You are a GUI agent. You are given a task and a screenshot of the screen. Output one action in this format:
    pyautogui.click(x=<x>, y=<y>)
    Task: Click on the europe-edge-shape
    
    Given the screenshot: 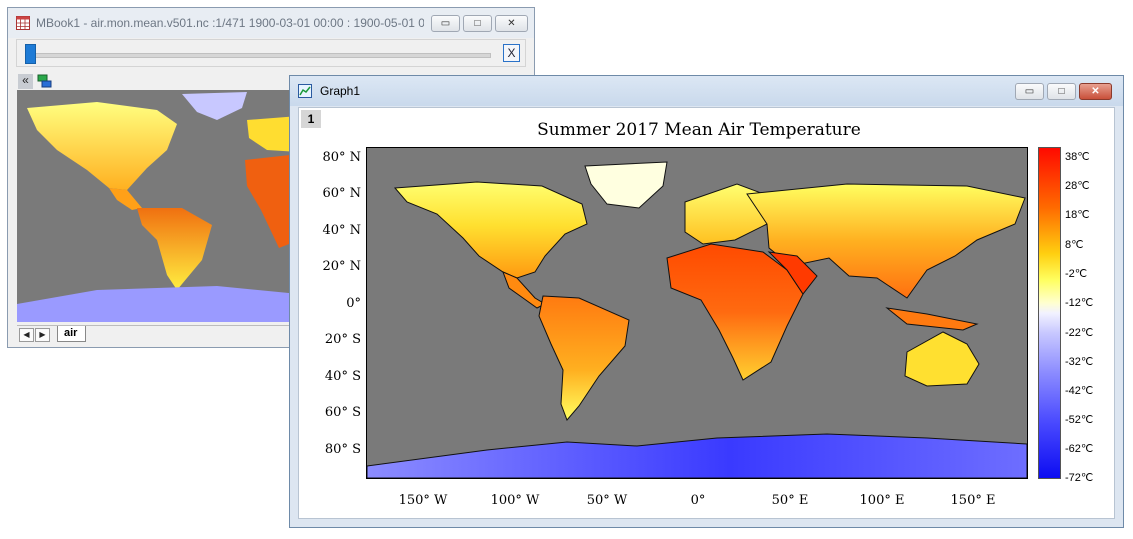 What is the action you would take?
    pyautogui.click(x=273, y=134)
    